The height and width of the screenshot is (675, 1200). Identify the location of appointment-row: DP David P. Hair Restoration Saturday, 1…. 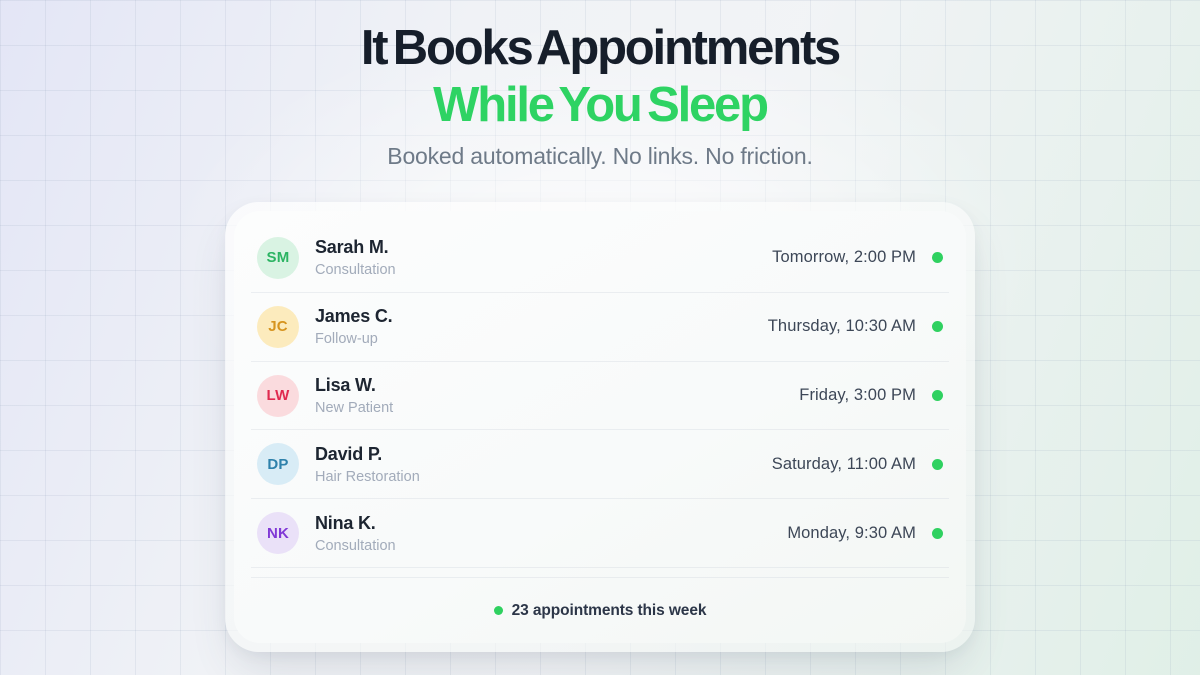
(600, 465).